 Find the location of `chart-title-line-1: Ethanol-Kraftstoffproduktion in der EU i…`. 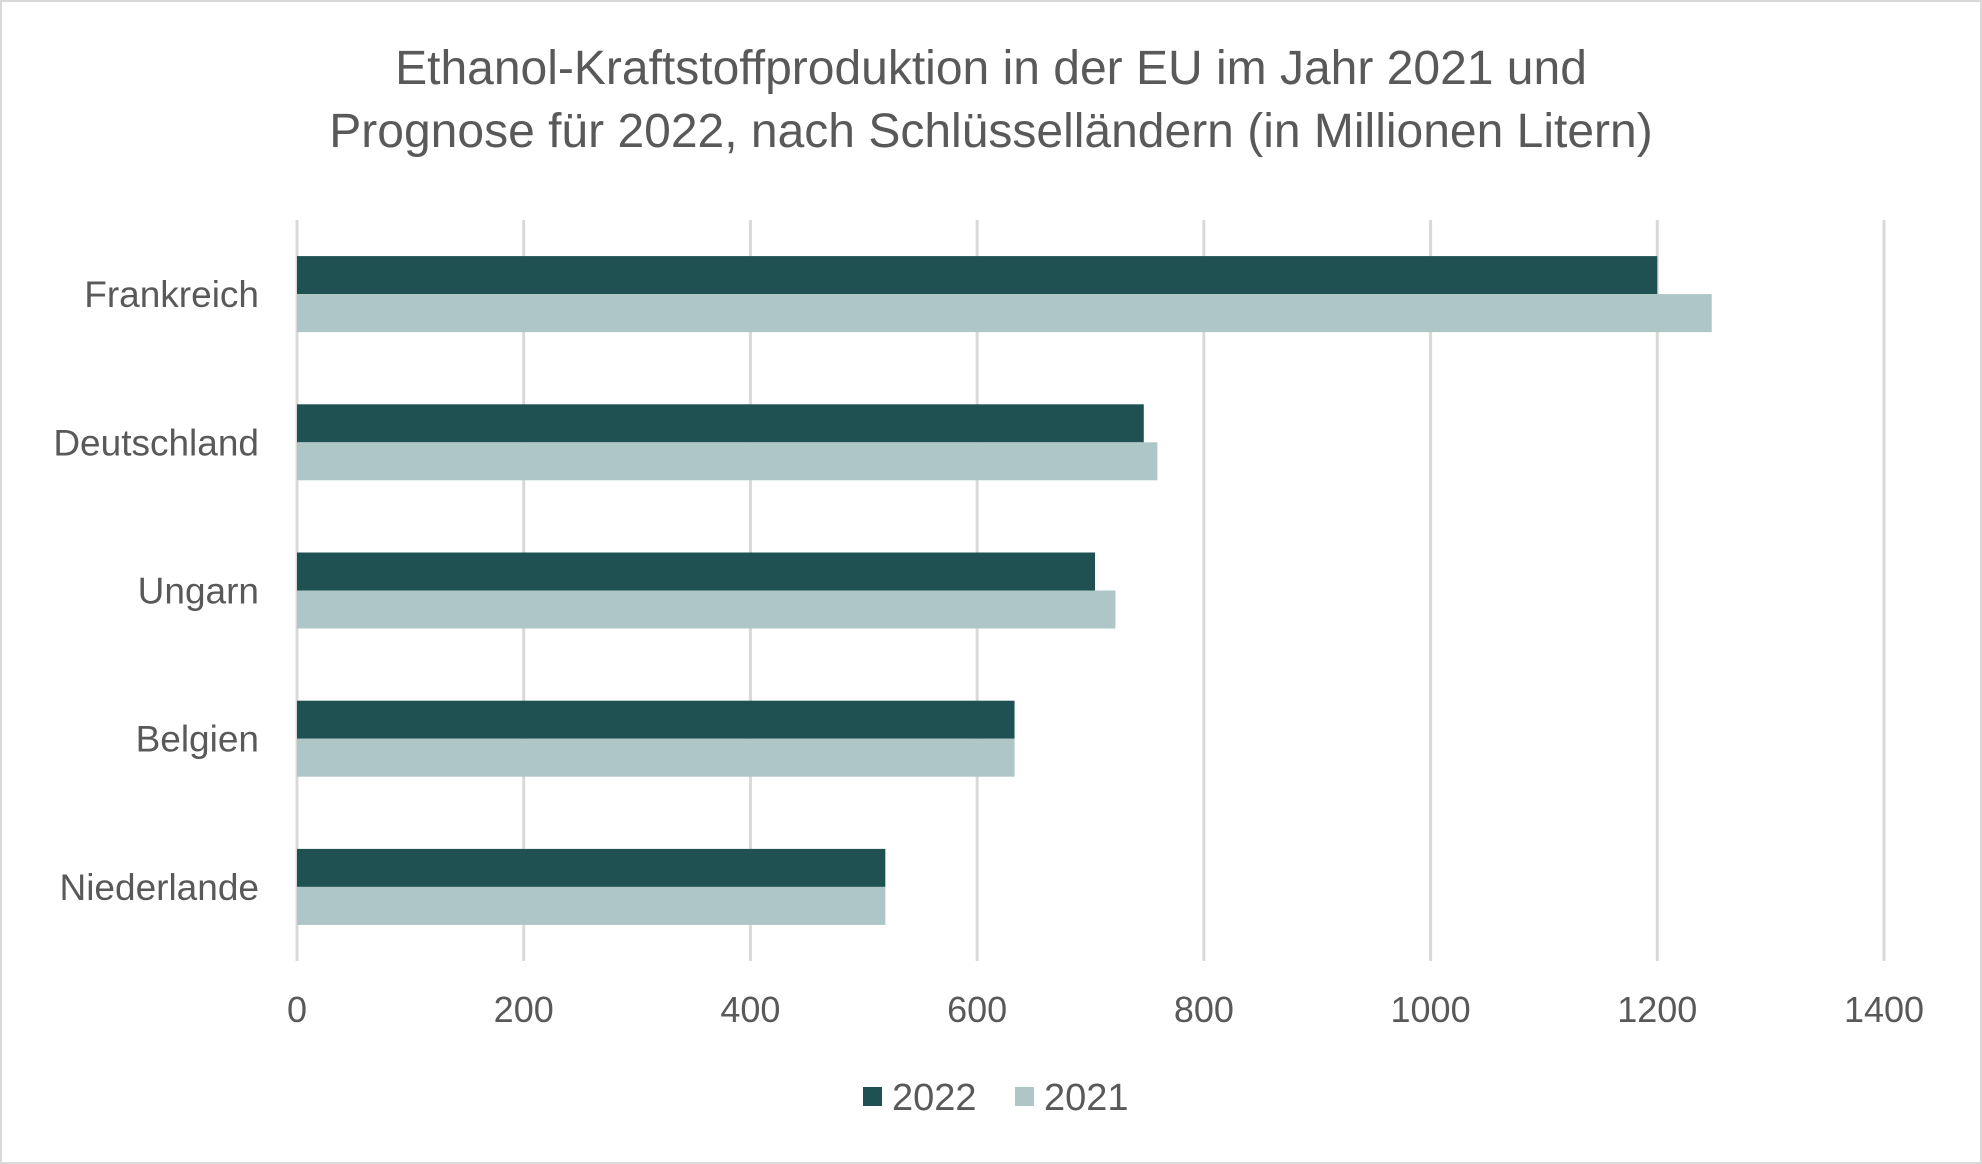

chart-title-line-1: Ethanol-Kraftstoffproduktion in der EU i… is located at coordinates (991, 68).